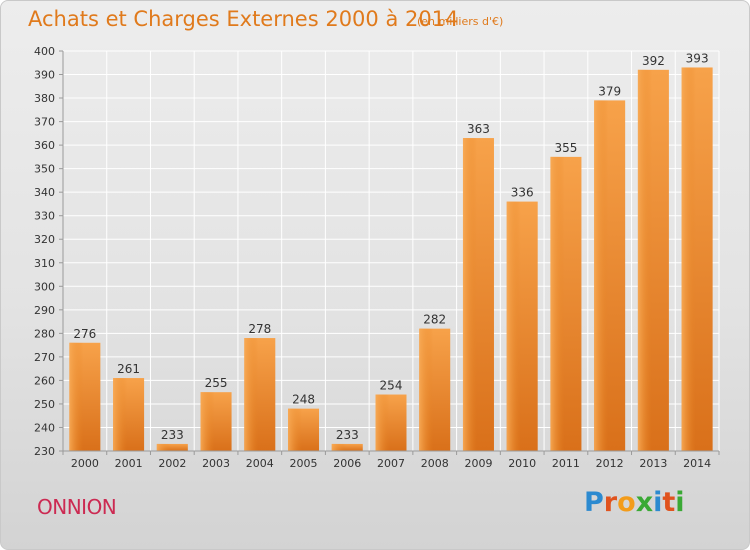 Image resolution: width=750 pixels, height=550 pixels. What do you see at coordinates (216, 463) in the screenshot?
I see `x-tick-label: 2003` at bounding box center [216, 463].